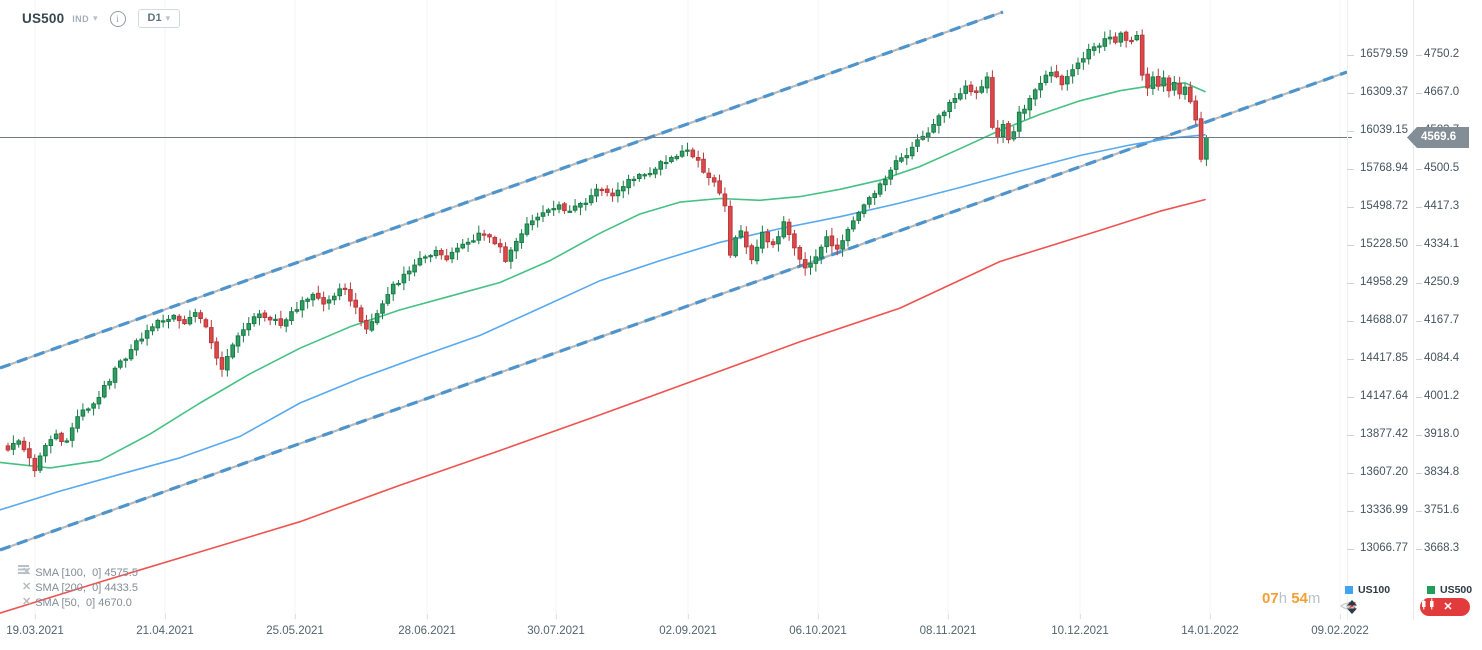 Image resolution: width=1482 pixels, height=650 pixels. Describe the element at coordinates (68, 587) in the screenshot. I see `sma-label: SMA [200, 0]` at that location.